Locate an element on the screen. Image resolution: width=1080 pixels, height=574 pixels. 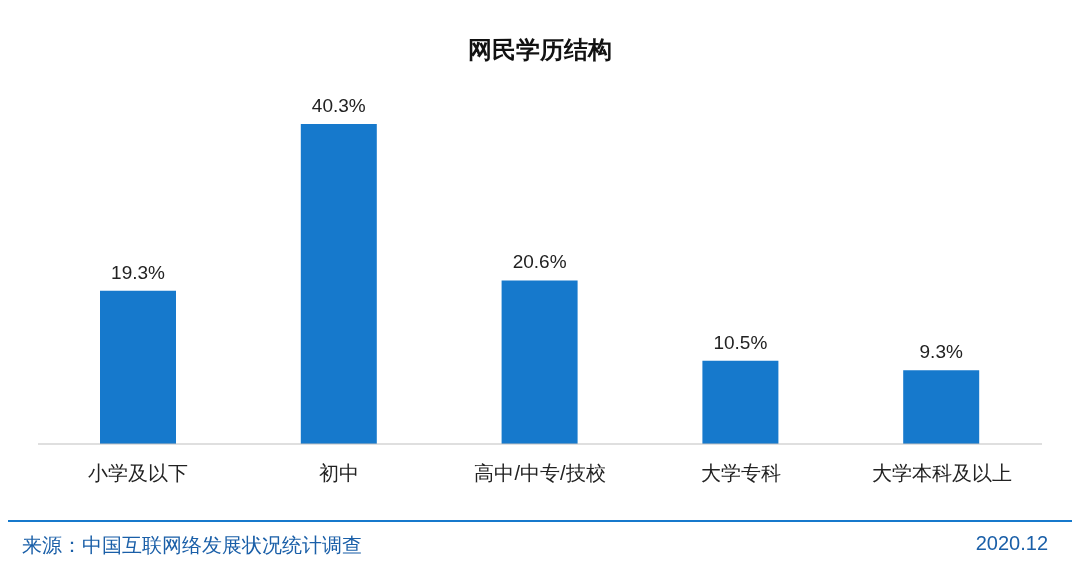
x-tick-label: 小学及以下 is located at coordinates (138, 473).